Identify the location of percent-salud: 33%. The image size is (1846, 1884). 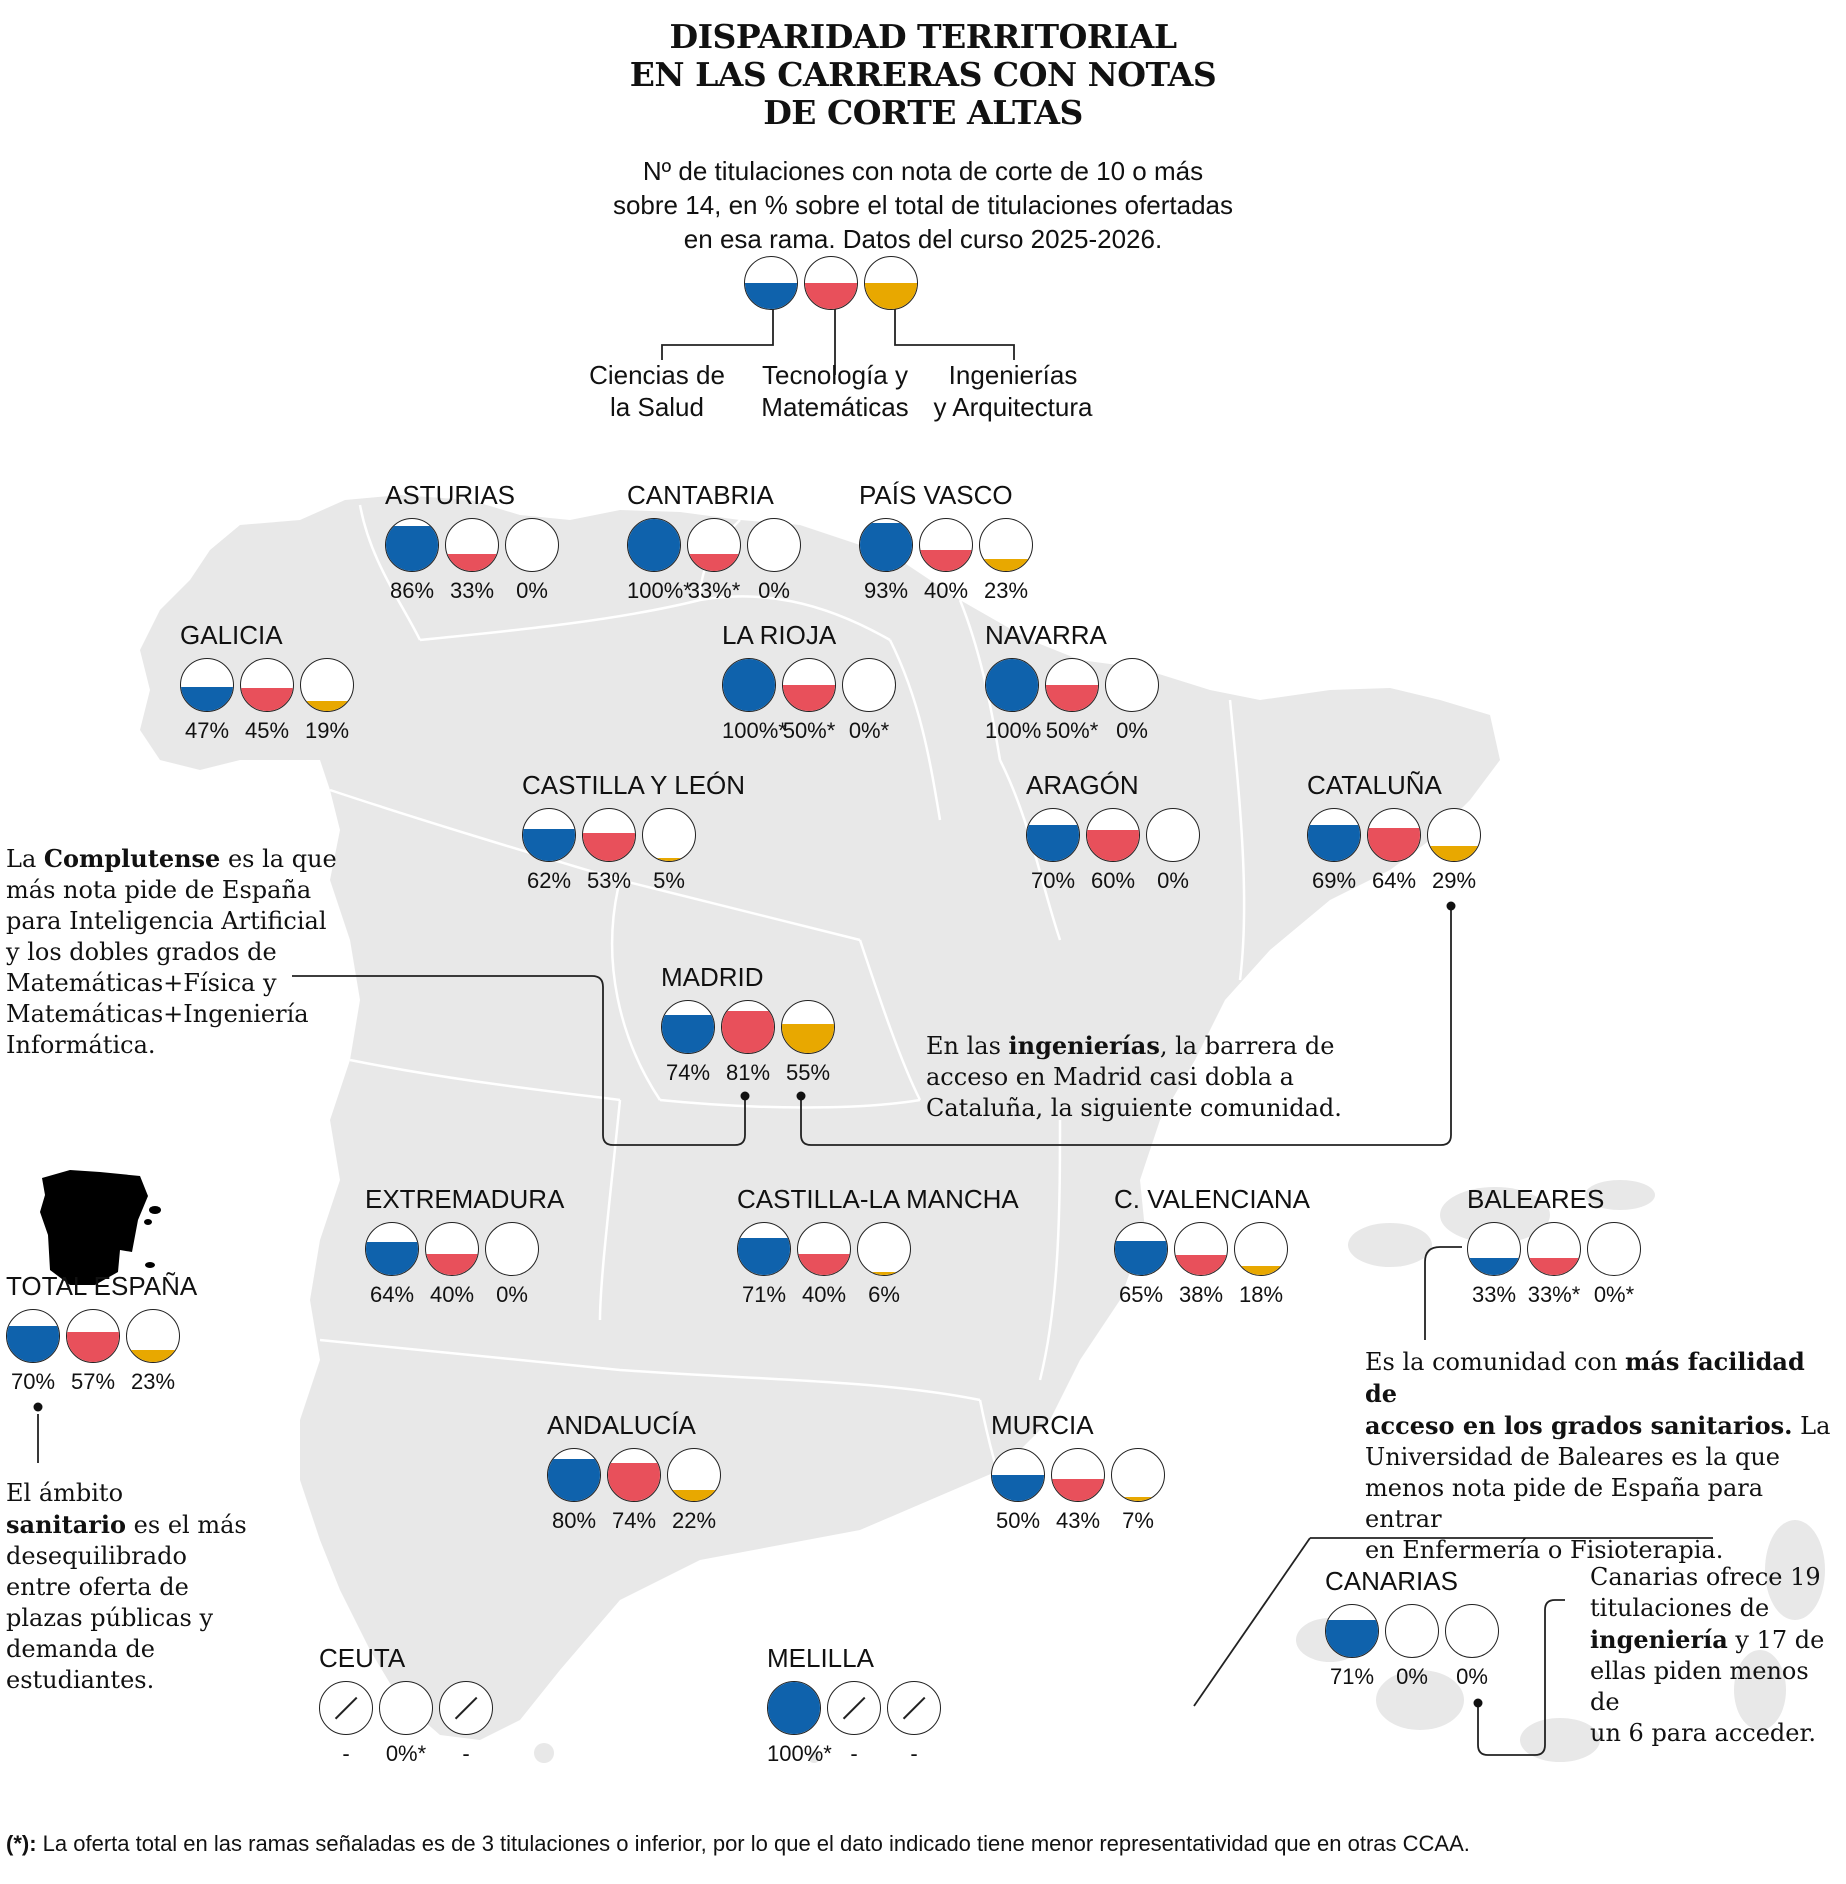
(1494, 1294).